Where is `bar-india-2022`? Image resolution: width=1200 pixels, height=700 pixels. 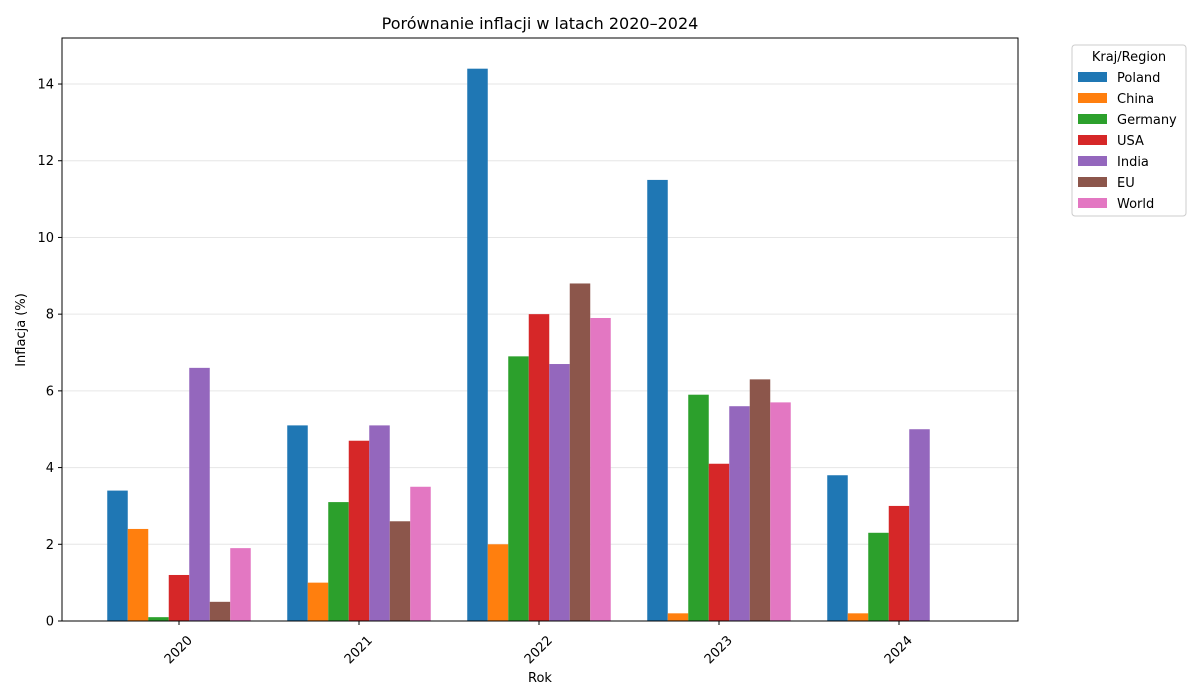 bar-india-2022 is located at coordinates (559, 492).